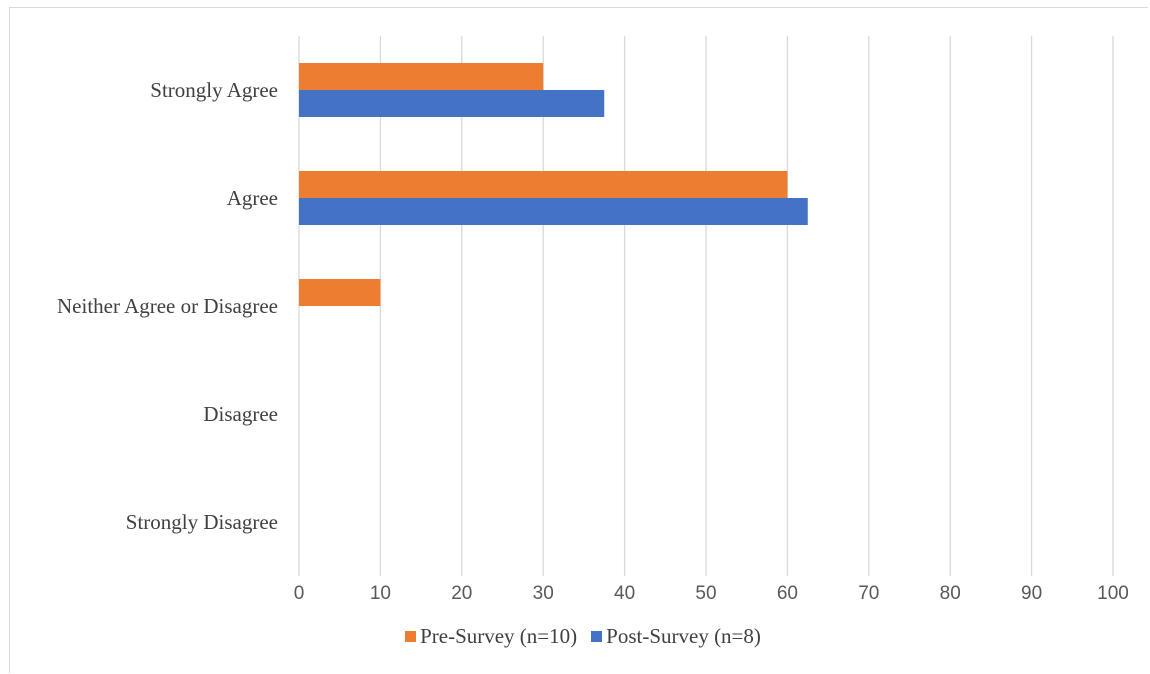 This screenshot has height=674, width=1150. What do you see at coordinates (705, 593) in the screenshot?
I see `x-tick-label-50: 50` at bounding box center [705, 593].